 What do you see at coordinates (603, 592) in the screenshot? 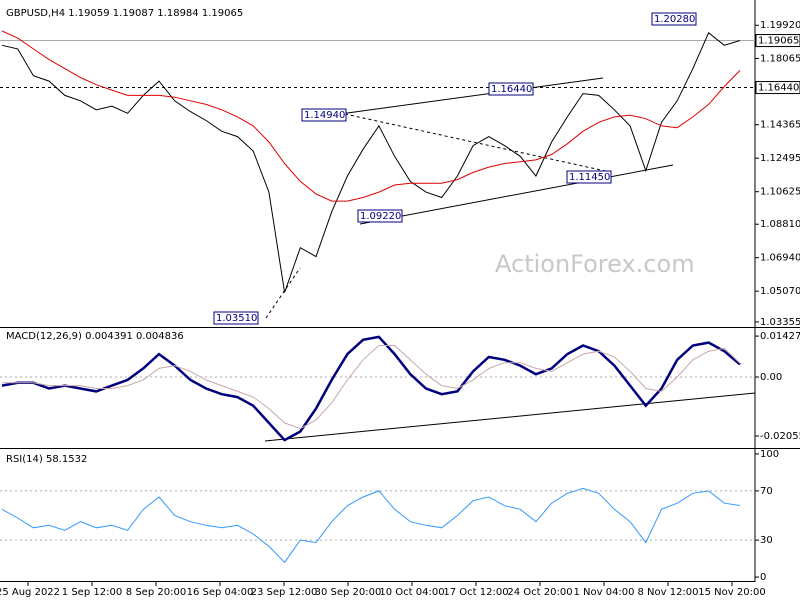
I see `time-label: 1 Nov 04:00` at bounding box center [603, 592].